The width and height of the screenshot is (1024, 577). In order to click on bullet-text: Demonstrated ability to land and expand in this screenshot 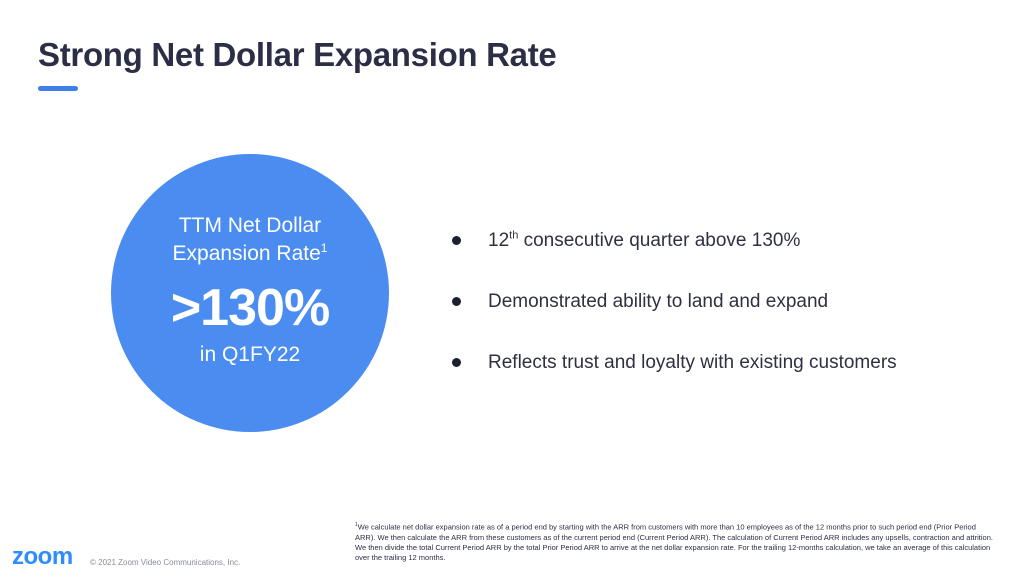, I will do `click(658, 301)`.